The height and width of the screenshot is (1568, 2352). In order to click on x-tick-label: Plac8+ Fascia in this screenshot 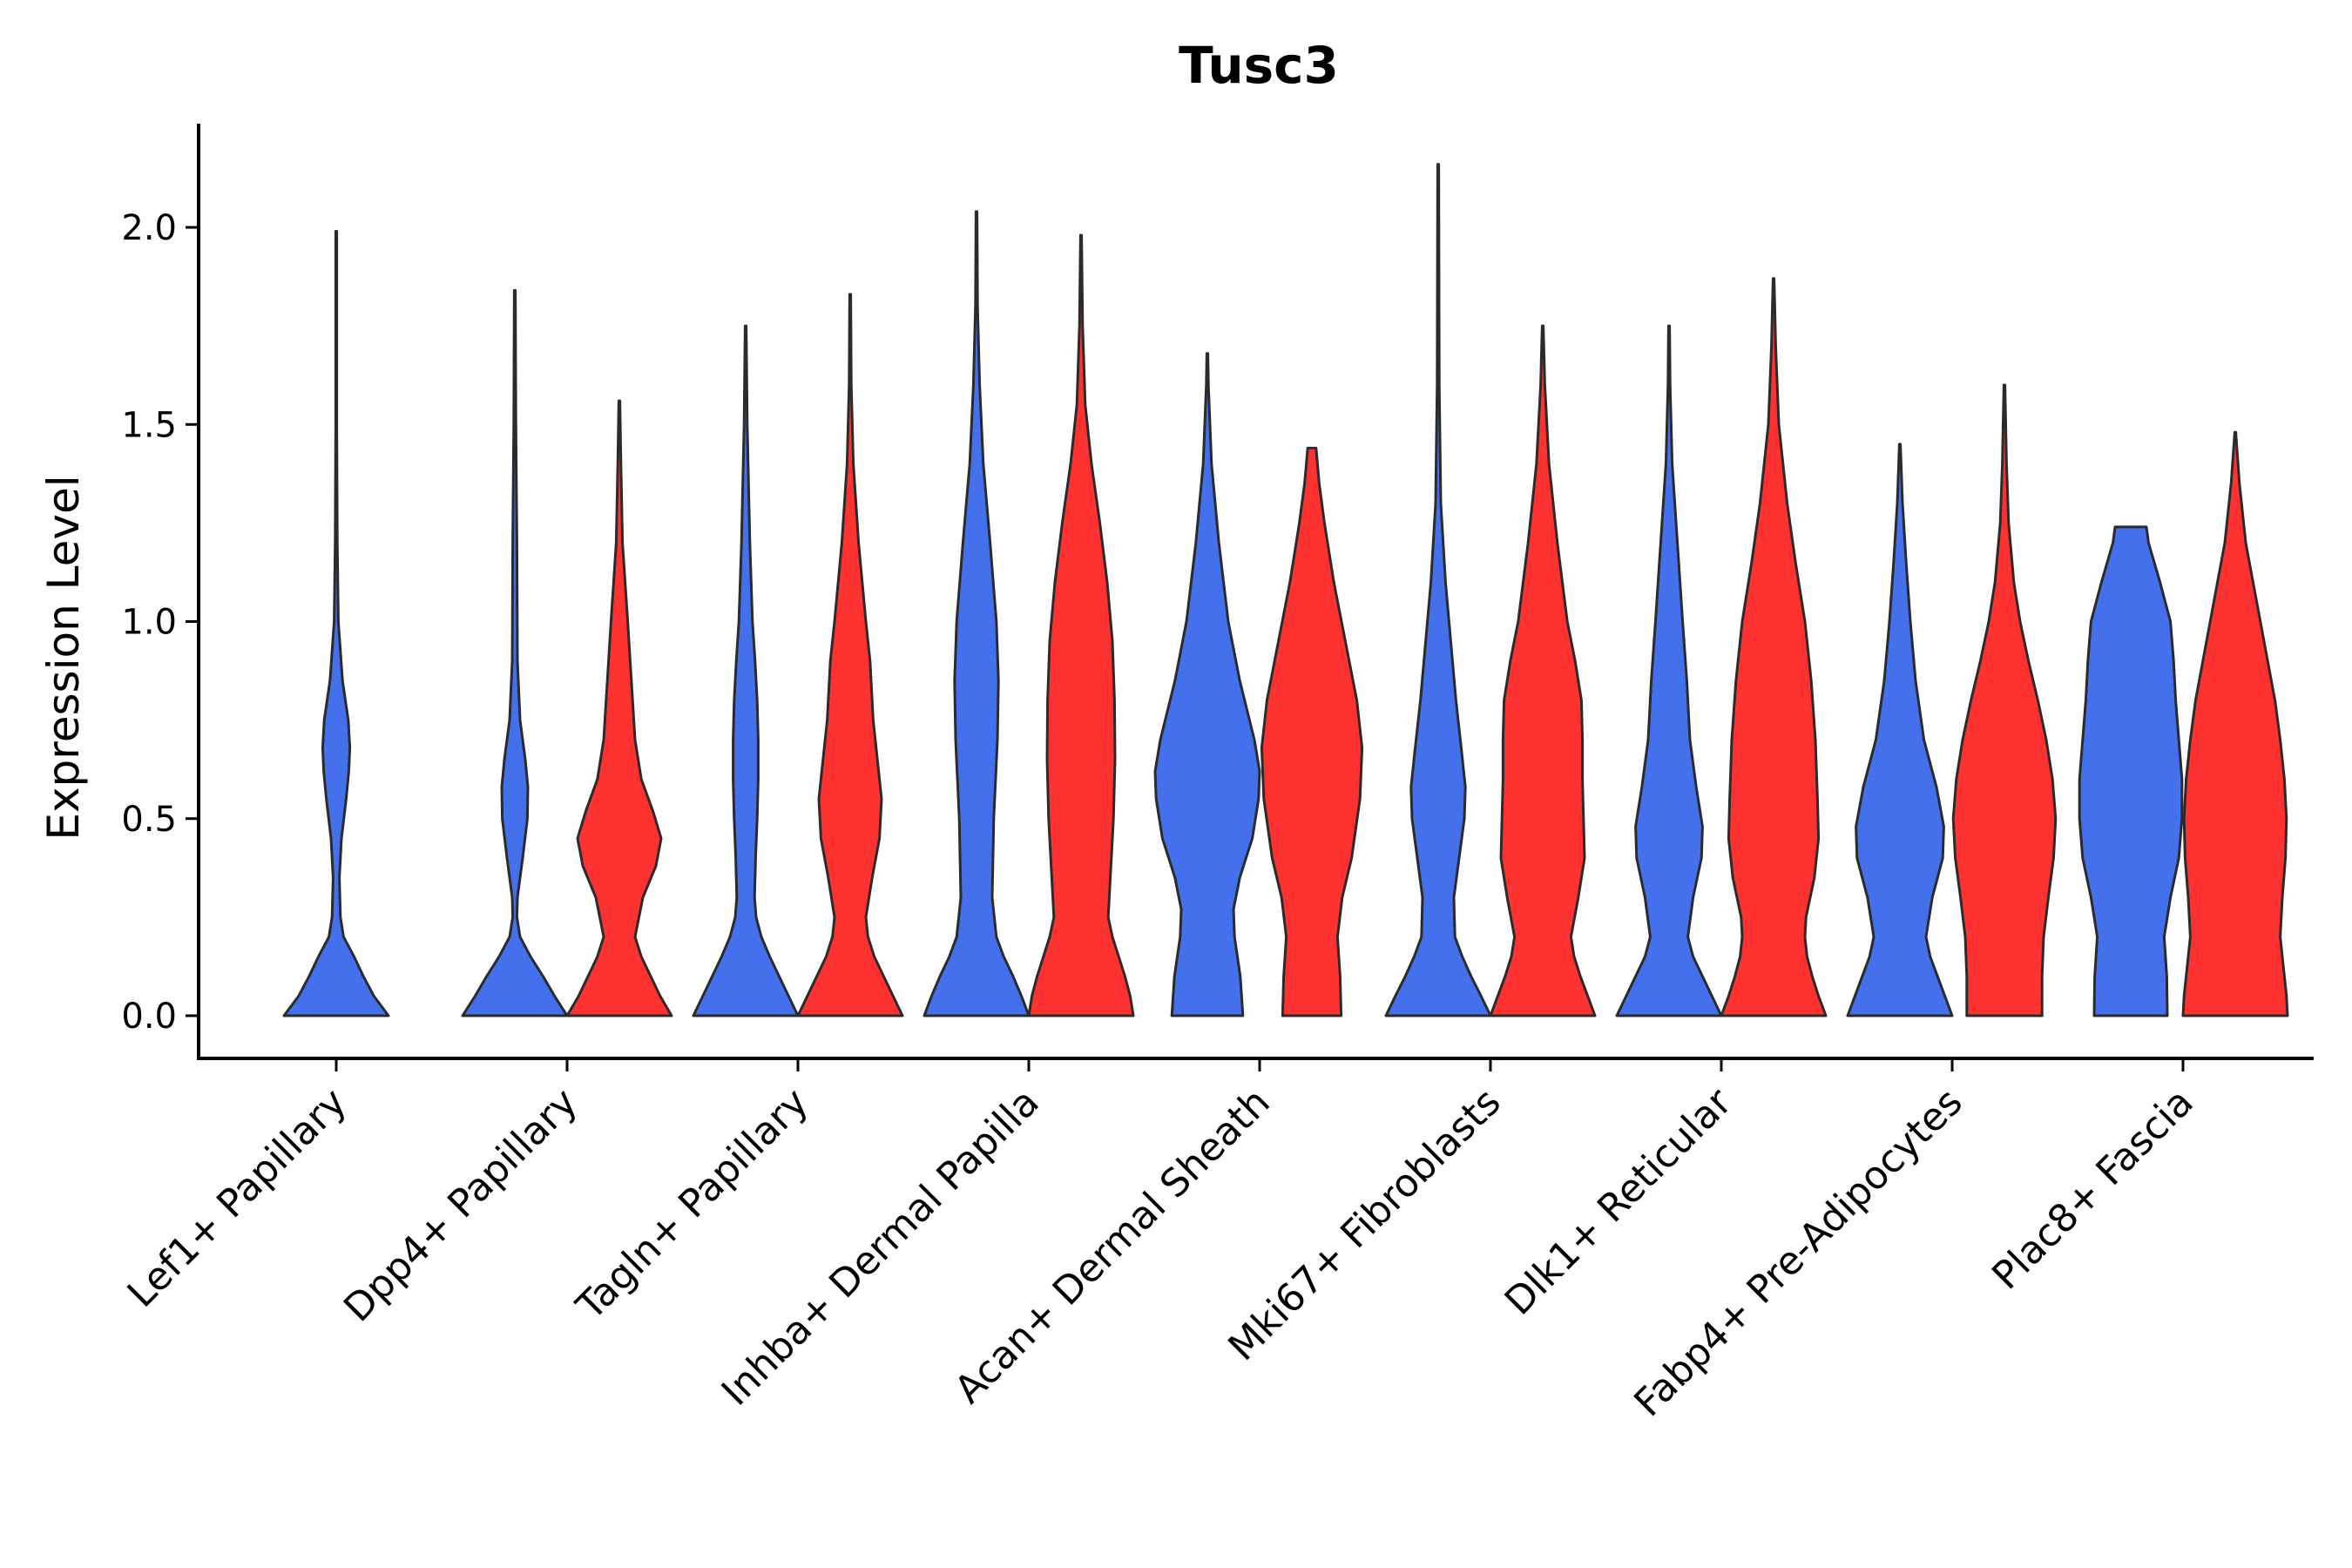, I will do `click(2093, 1189)`.